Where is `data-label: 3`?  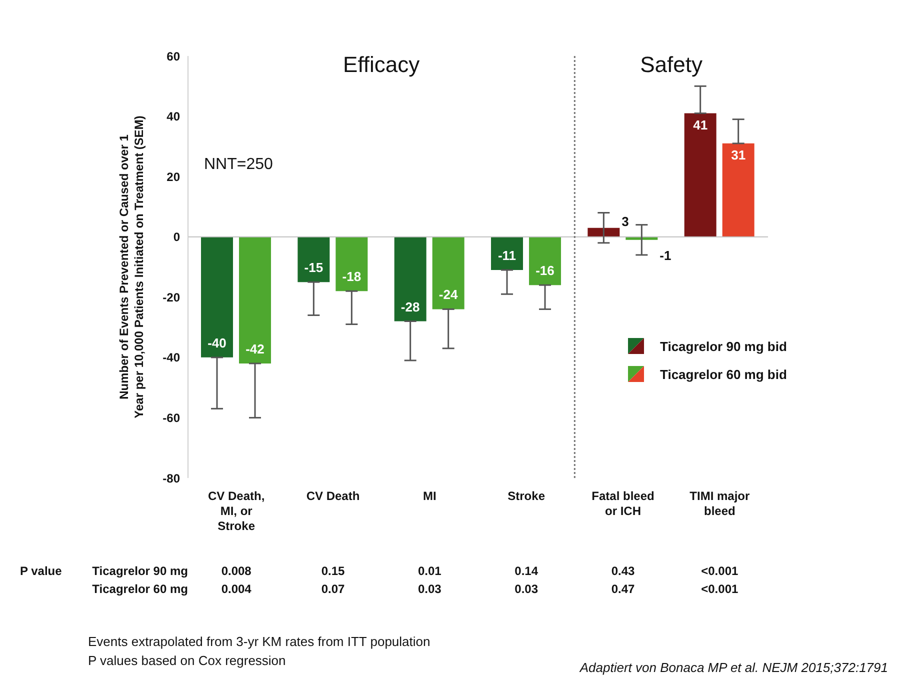
data-label: 3 is located at coordinates (625, 221).